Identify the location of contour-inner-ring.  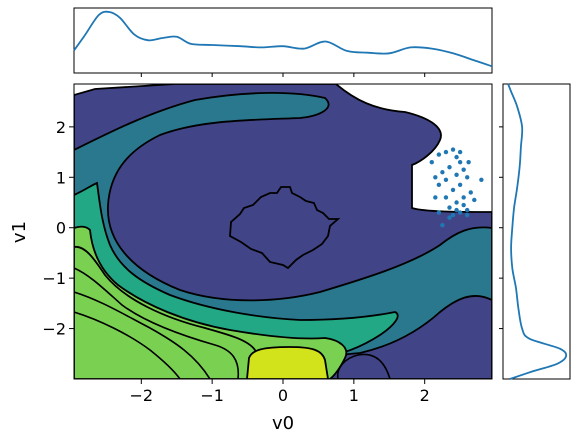
(285, 228).